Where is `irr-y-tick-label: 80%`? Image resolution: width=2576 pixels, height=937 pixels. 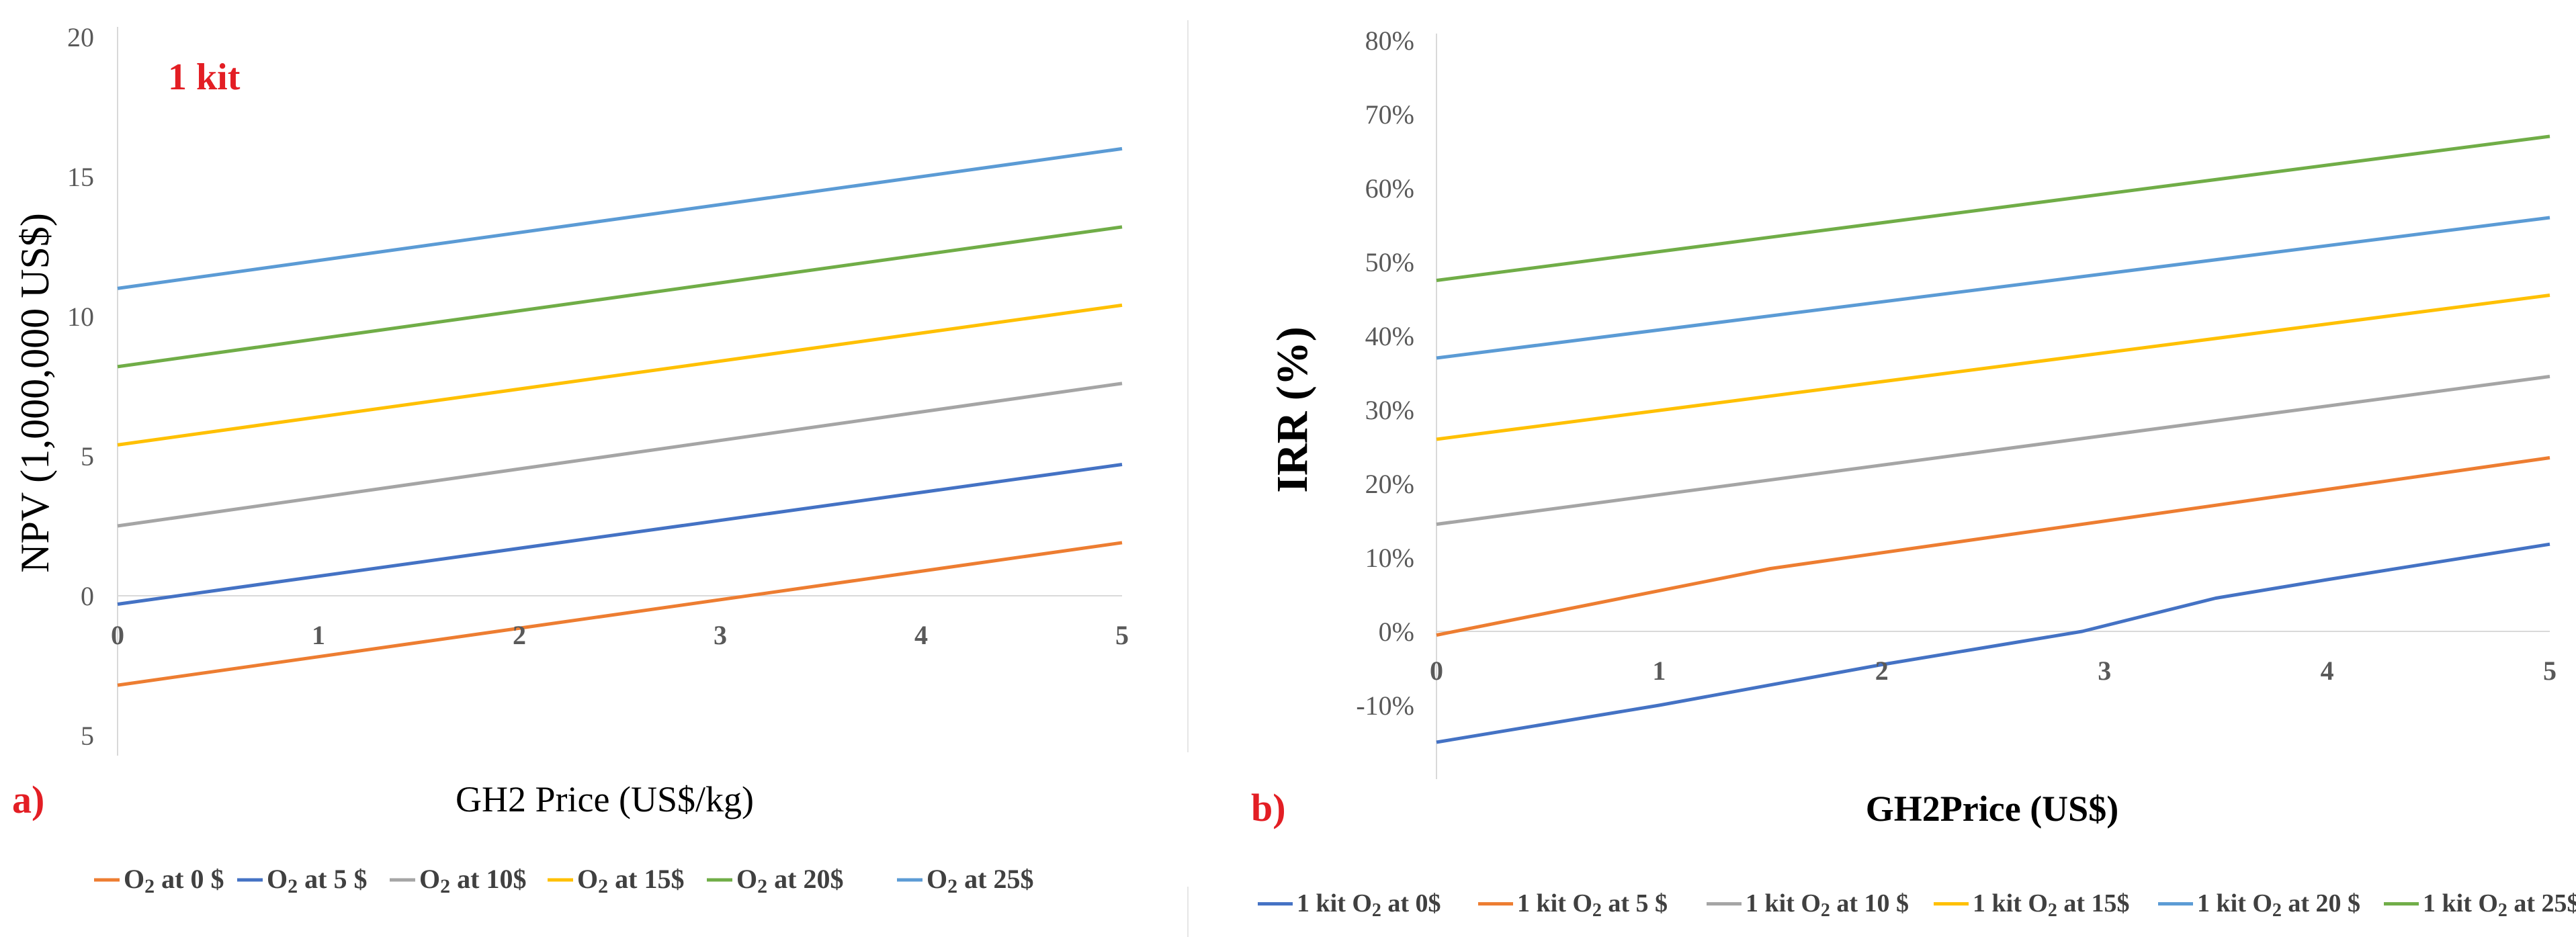 irr-y-tick-label: 80% is located at coordinates (1389, 41).